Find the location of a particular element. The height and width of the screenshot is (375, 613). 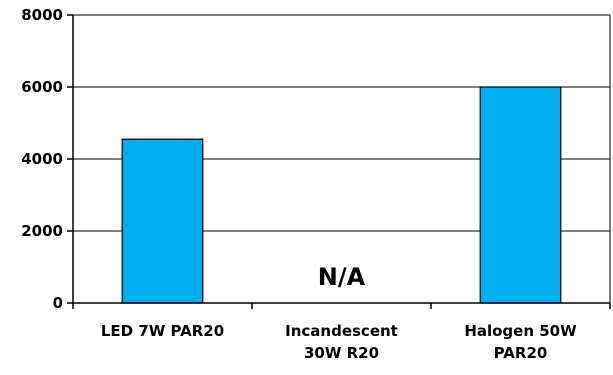

x-category-label: PAR20 is located at coordinates (521, 353).